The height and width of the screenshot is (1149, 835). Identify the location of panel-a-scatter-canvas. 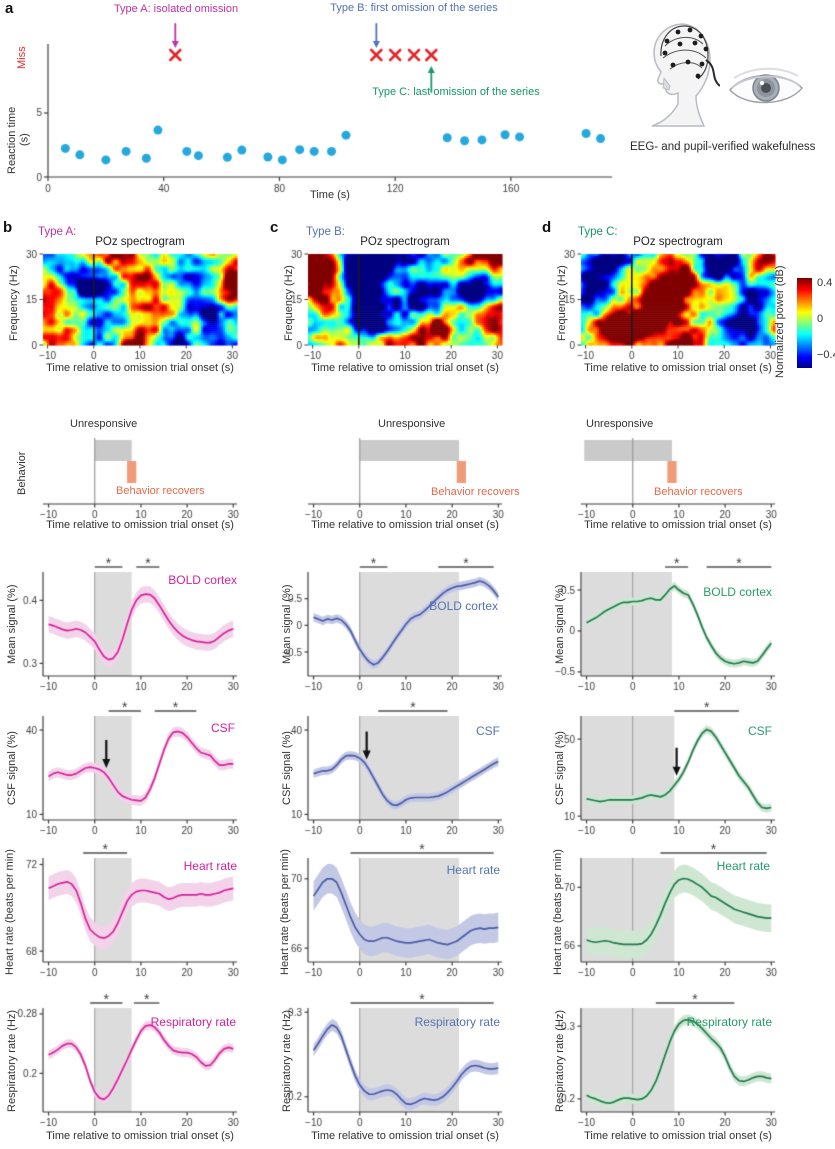
(336, 107).